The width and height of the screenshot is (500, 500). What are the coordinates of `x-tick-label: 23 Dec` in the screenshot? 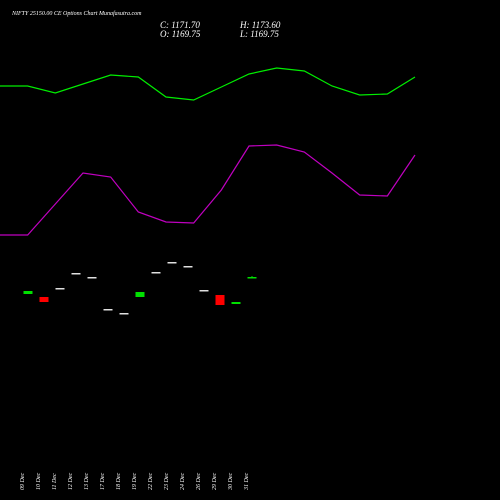 It's located at (167, 481).